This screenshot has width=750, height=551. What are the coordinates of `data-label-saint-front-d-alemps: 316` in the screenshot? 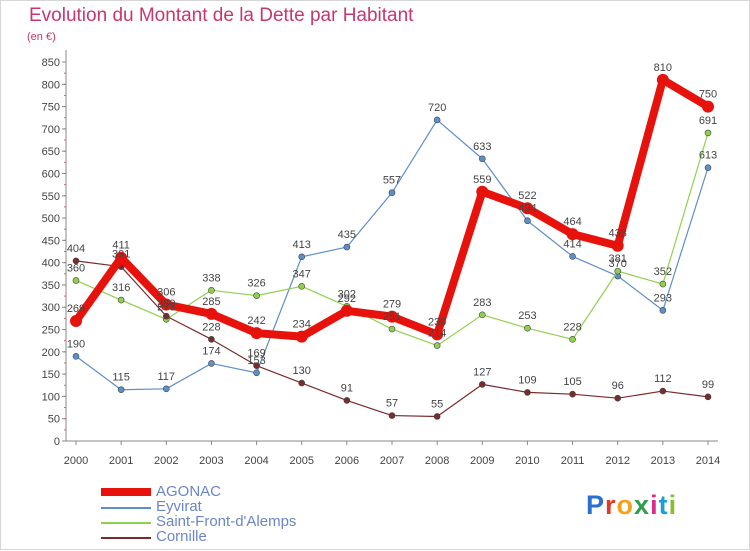 It's located at (121, 288).